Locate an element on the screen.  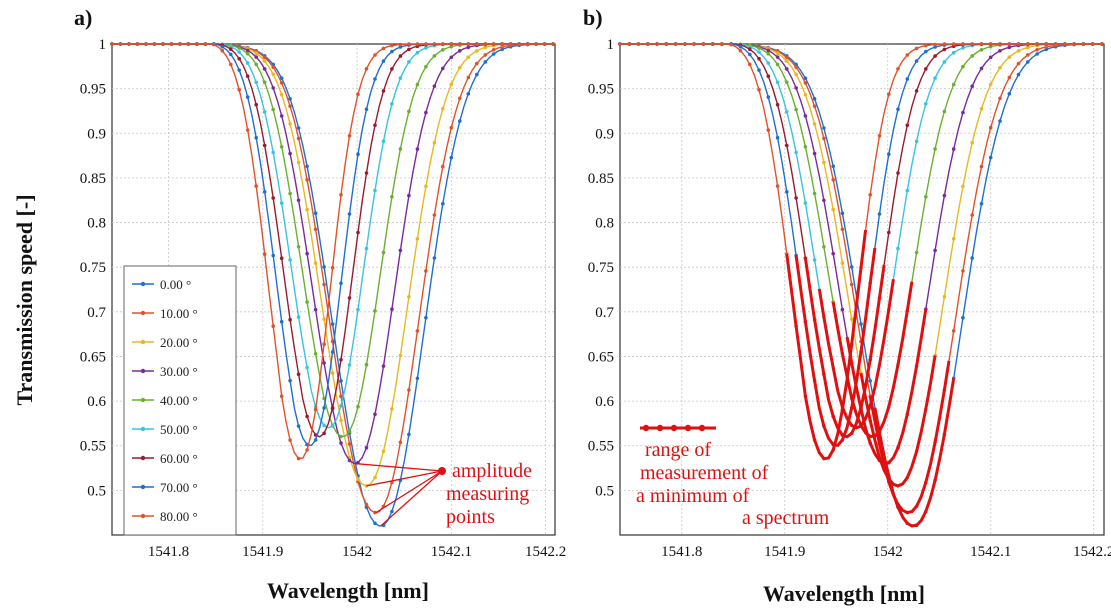
panel-label-a: a) is located at coordinates (83, 17).